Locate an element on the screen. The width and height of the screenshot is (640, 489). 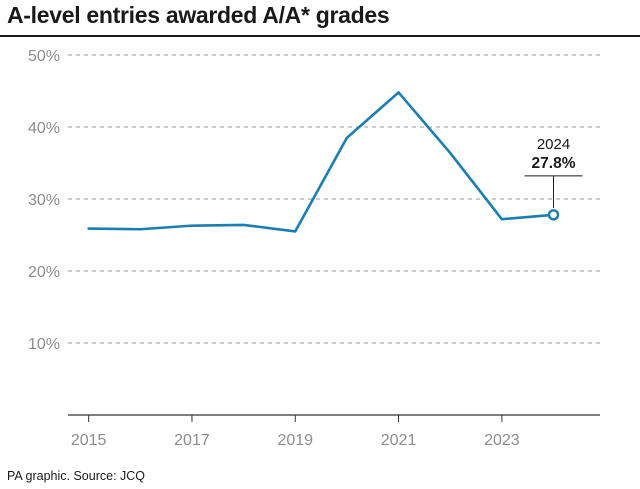
chart-title: A-level entries awarded A/A* grades is located at coordinates (198, 15).